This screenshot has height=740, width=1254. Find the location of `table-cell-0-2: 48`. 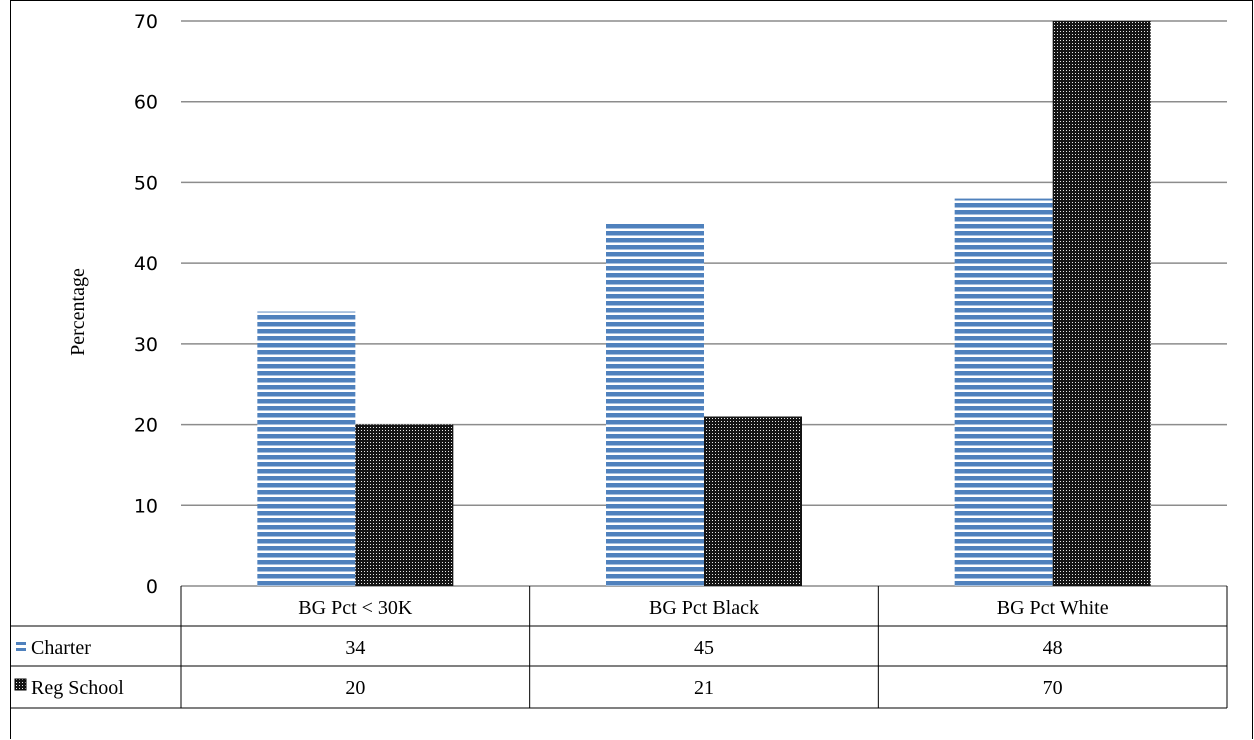

table-cell-0-2: 48 is located at coordinates (1053, 648).